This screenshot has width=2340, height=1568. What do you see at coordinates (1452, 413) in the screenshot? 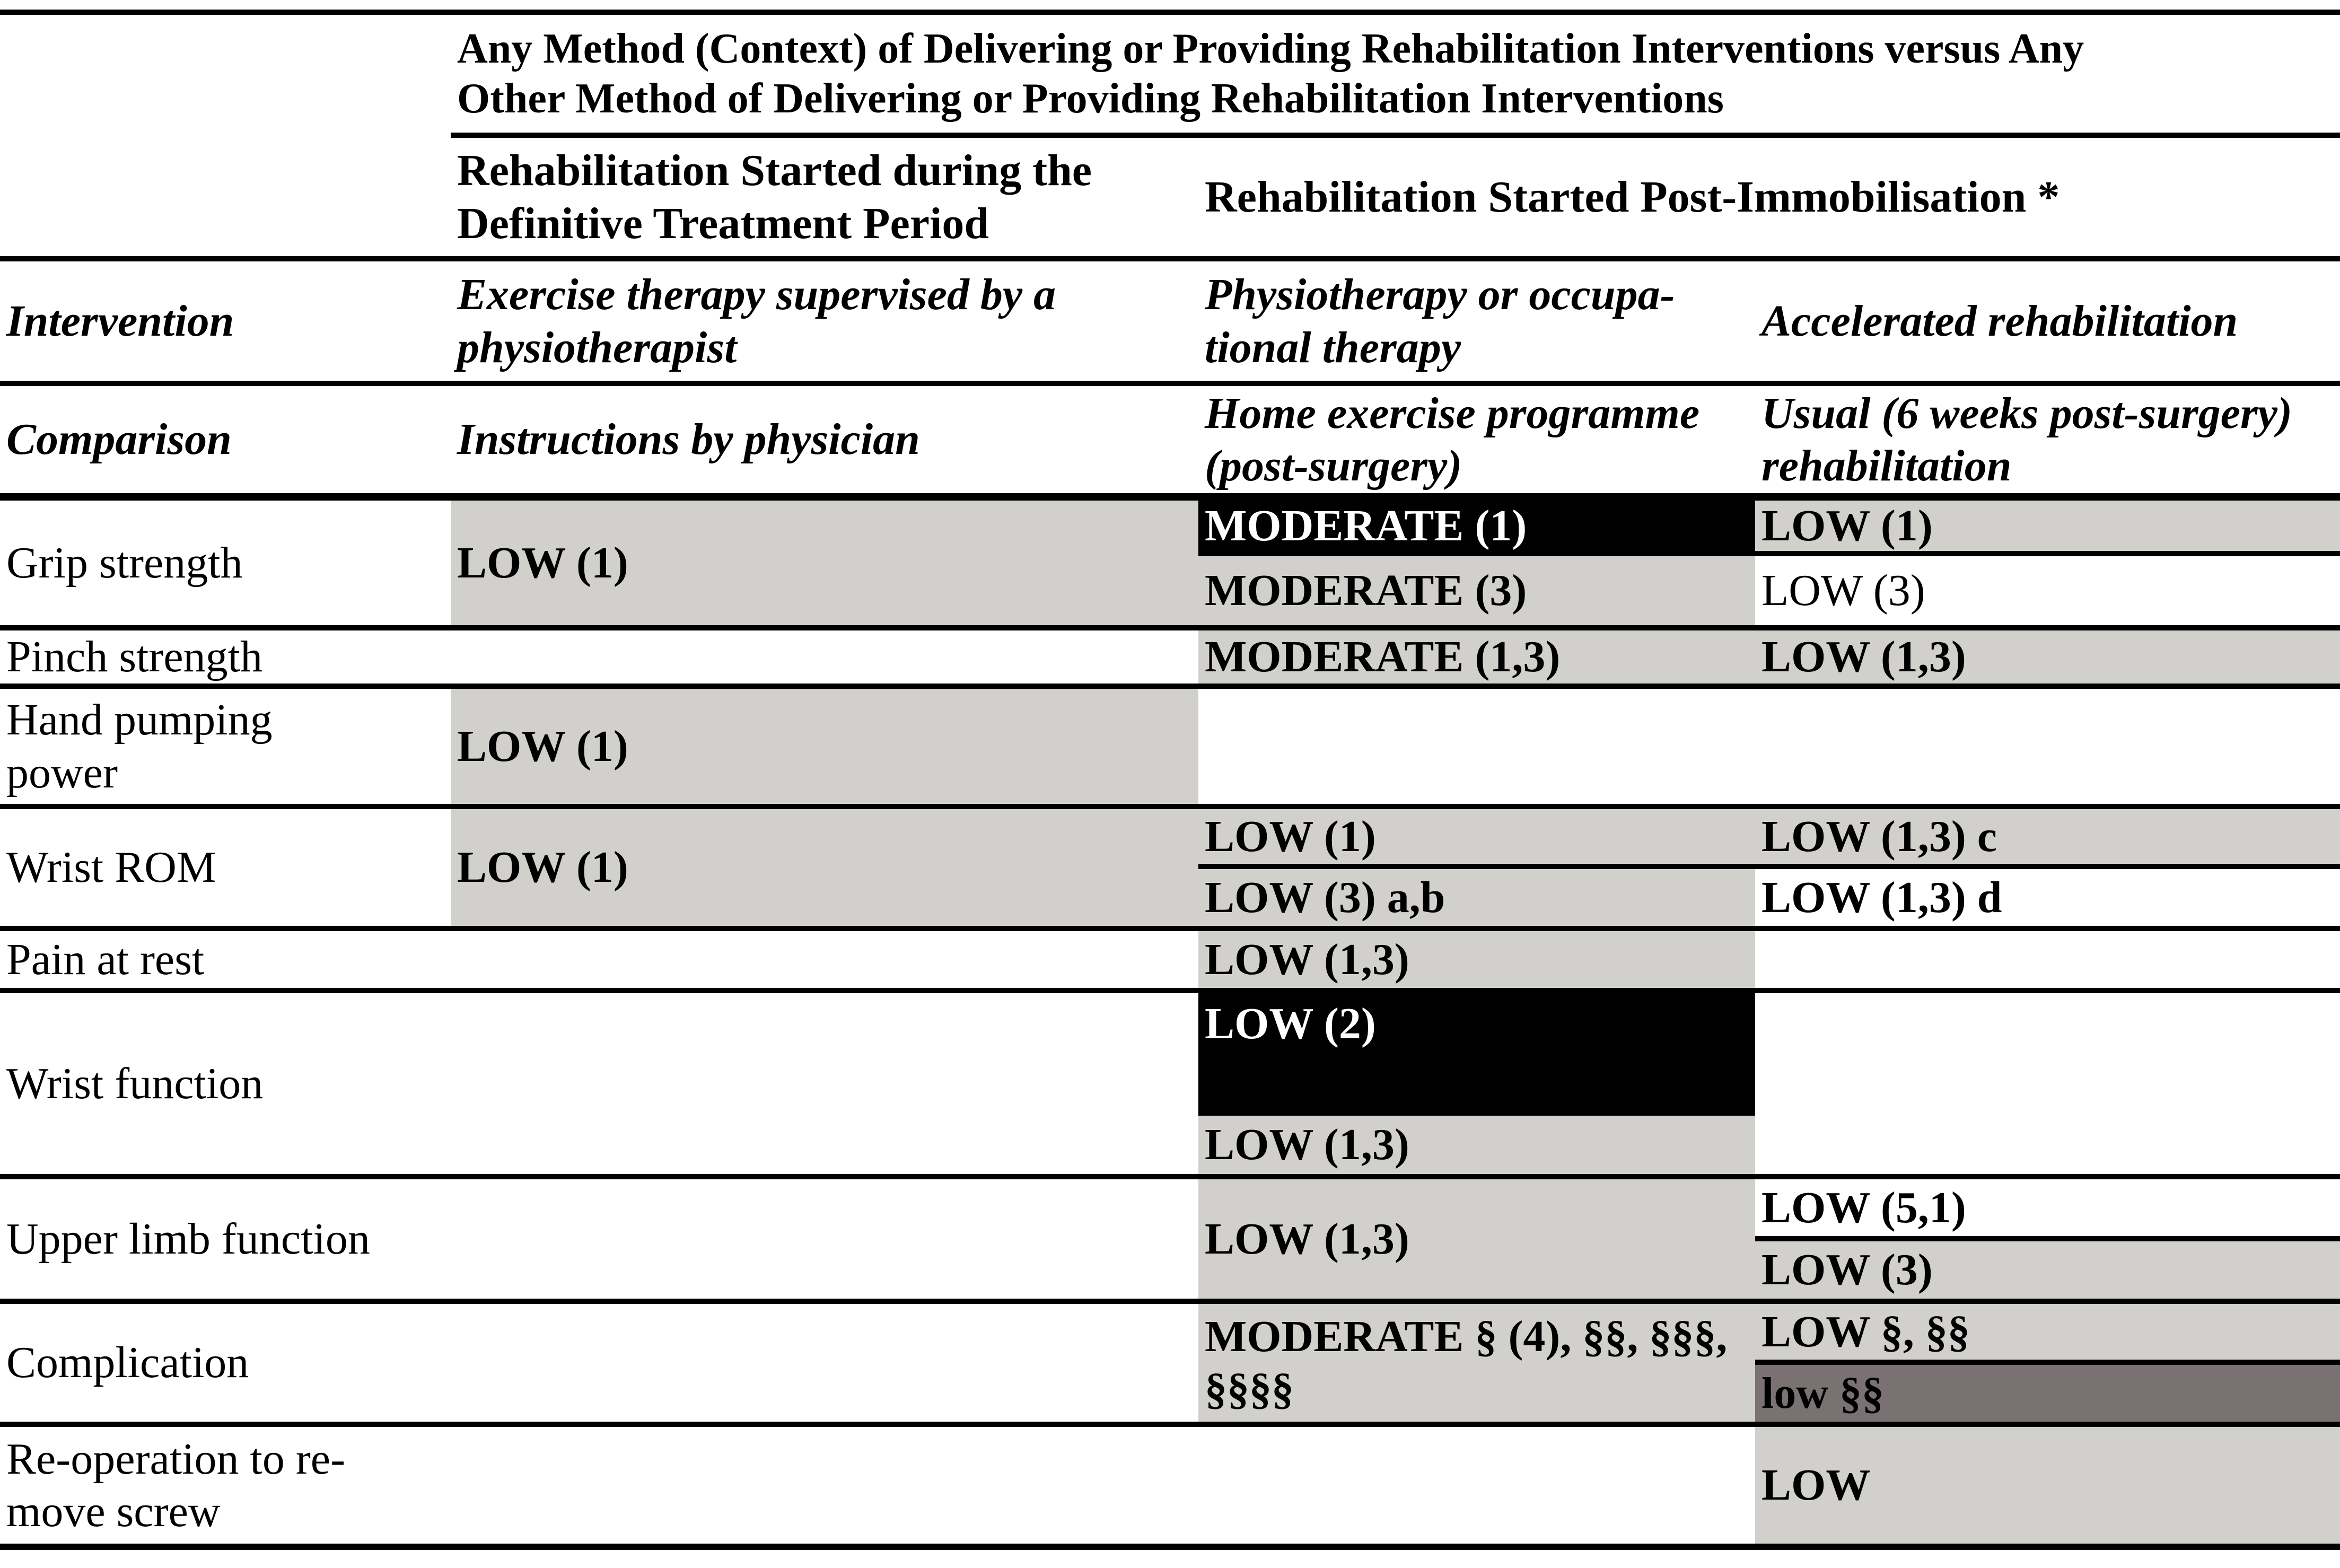
I see `comparison-col3-line1: Home exercise programme` at bounding box center [1452, 413].